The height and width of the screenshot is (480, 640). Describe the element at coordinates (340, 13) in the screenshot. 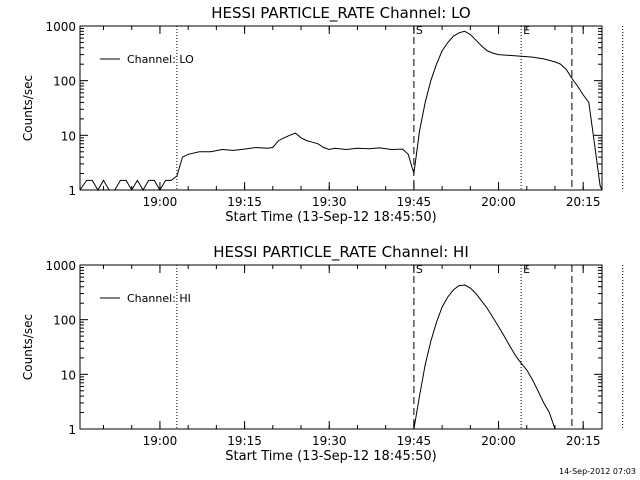

I see `chart-title: HESSI PARTICLE_RATE Channel: LO` at that location.